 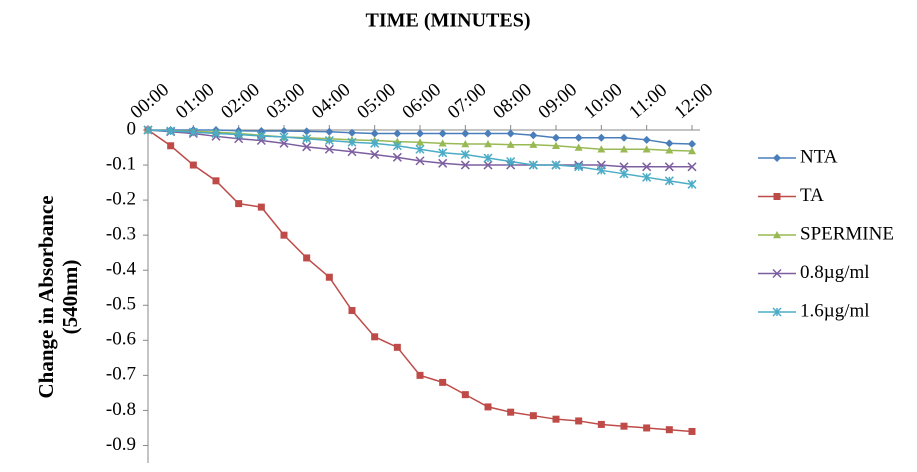 I want to click on legend-label: 0.8µg/ml, so click(x=835, y=272).